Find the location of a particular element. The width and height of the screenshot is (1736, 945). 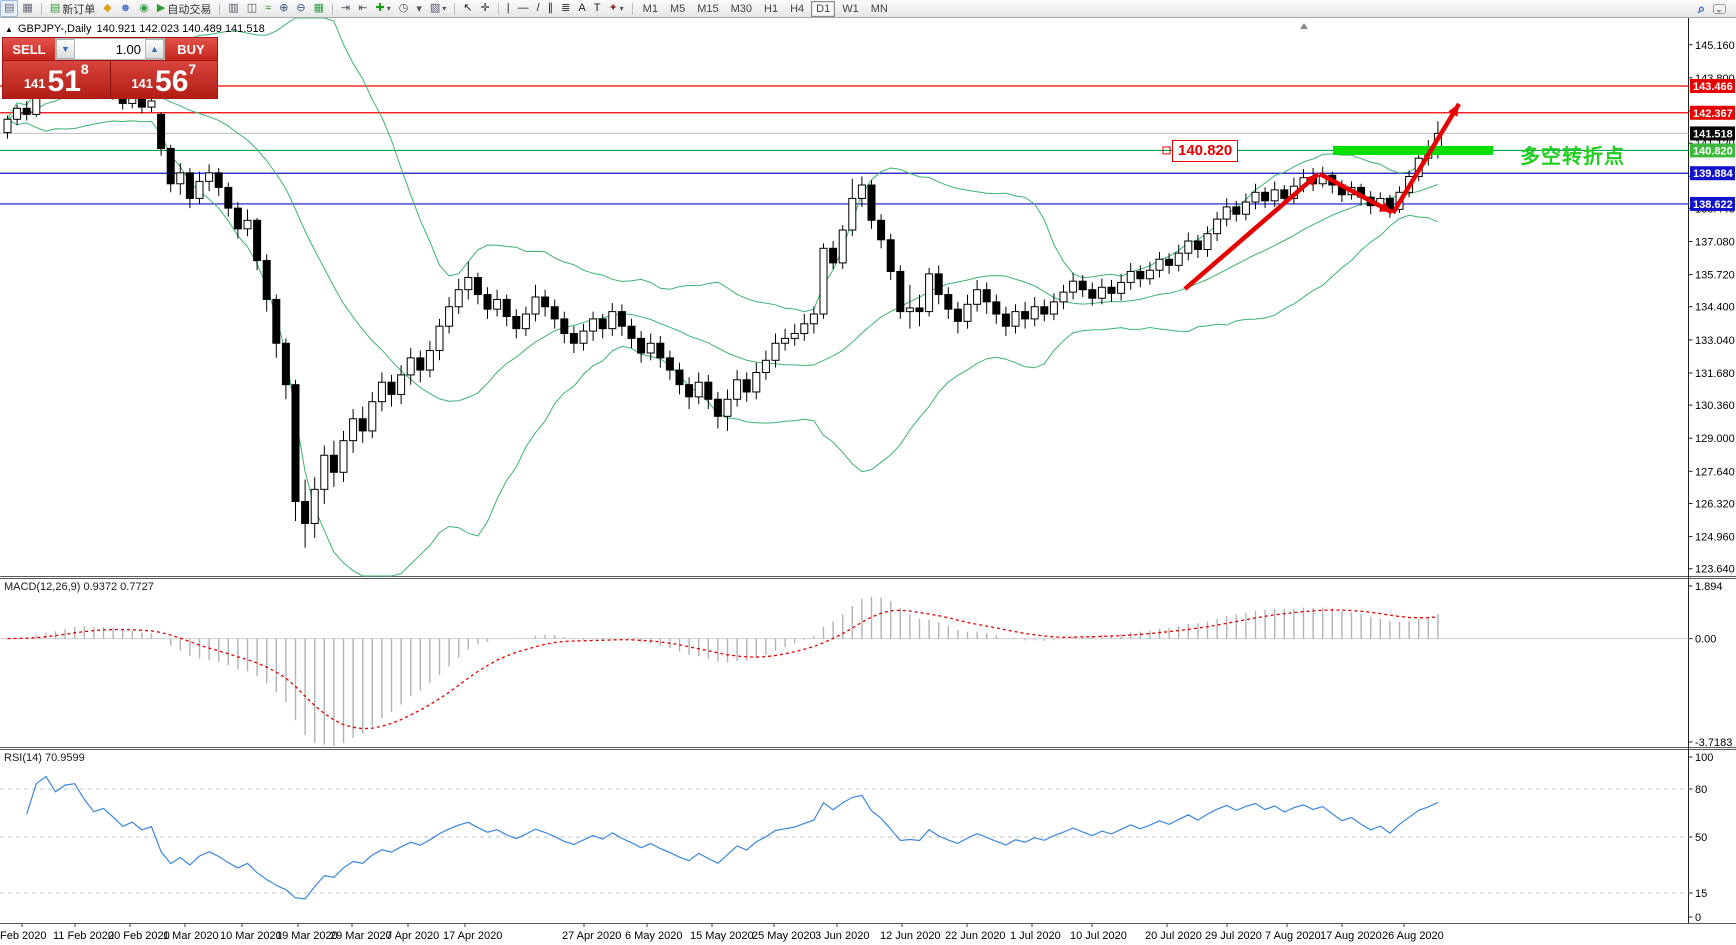

templates-icon-caret: ▾ is located at coordinates (444, 8).